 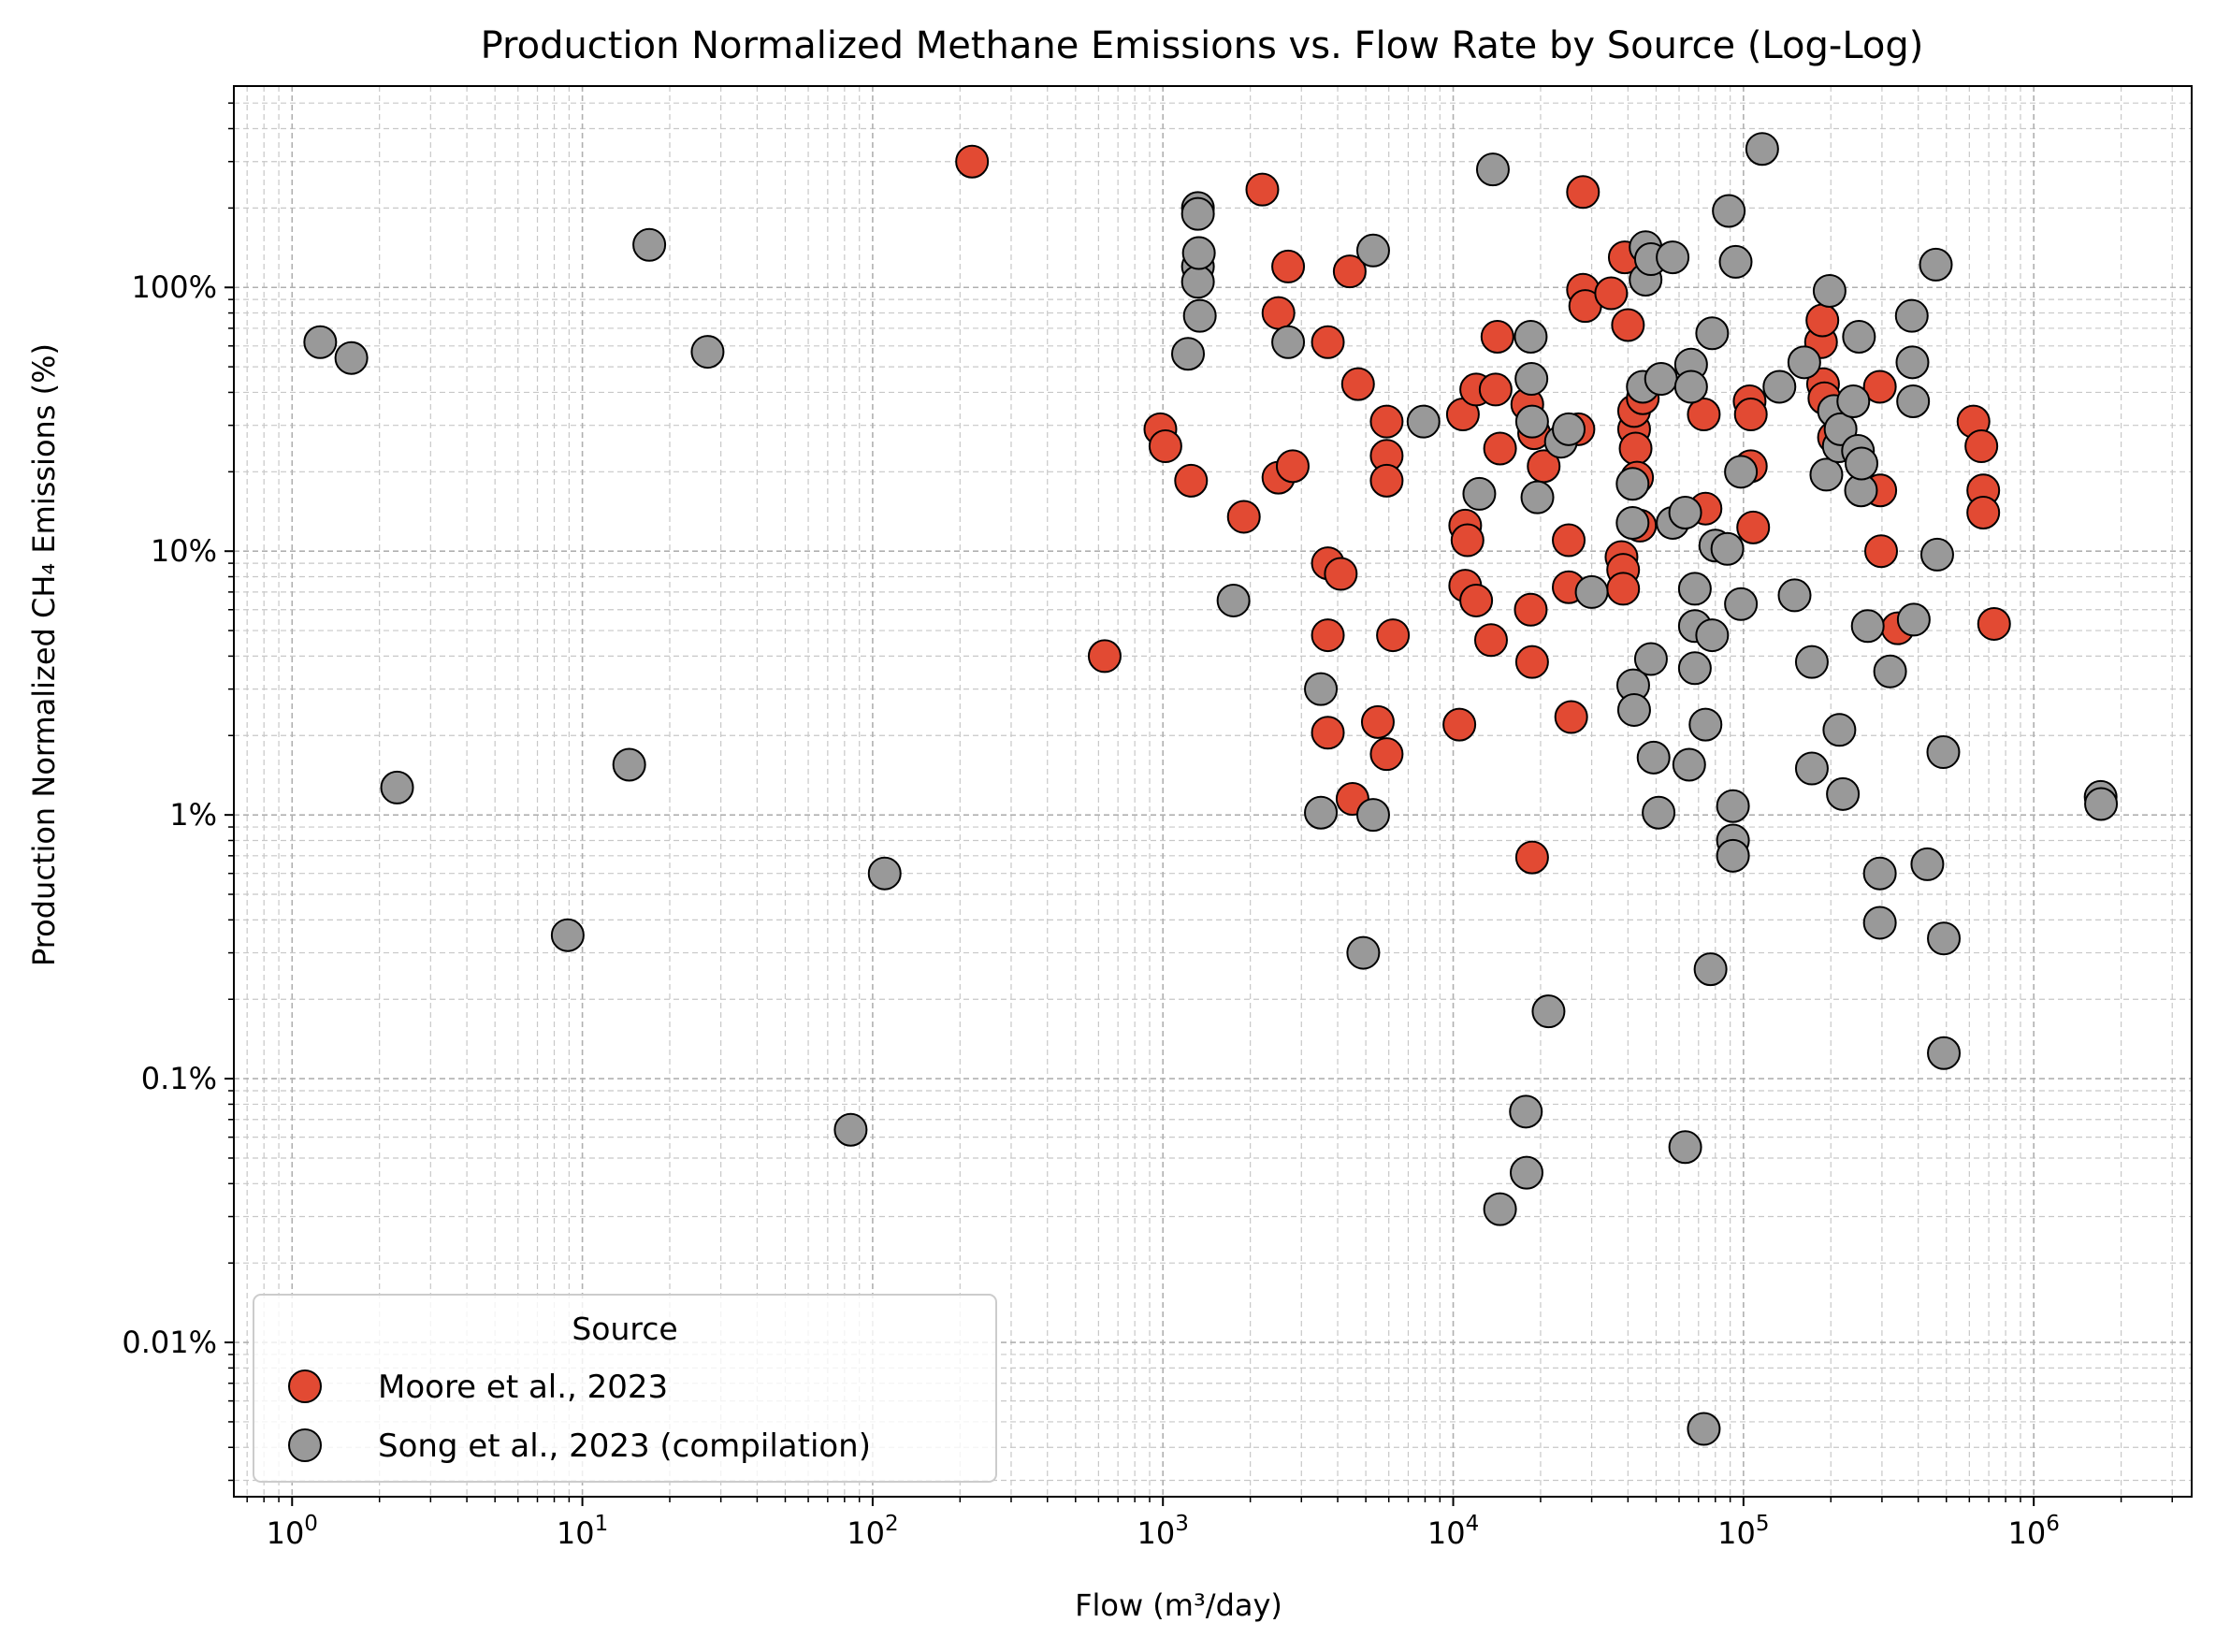 I want to click on x-tick-label: 105, so click(x=1743, y=1531).